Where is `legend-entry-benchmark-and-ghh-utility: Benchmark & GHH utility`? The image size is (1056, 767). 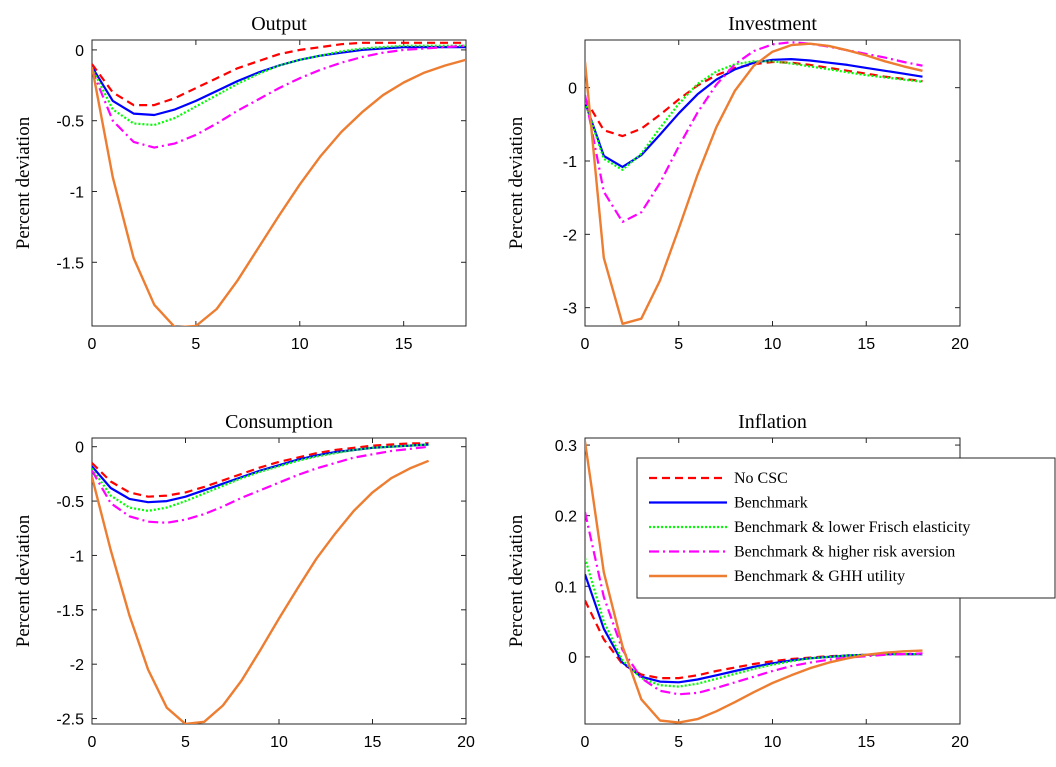 legend-entry-benchmark-and-ghh-utility: Benchmark & GHH utility is located at coordinates (819, 576).